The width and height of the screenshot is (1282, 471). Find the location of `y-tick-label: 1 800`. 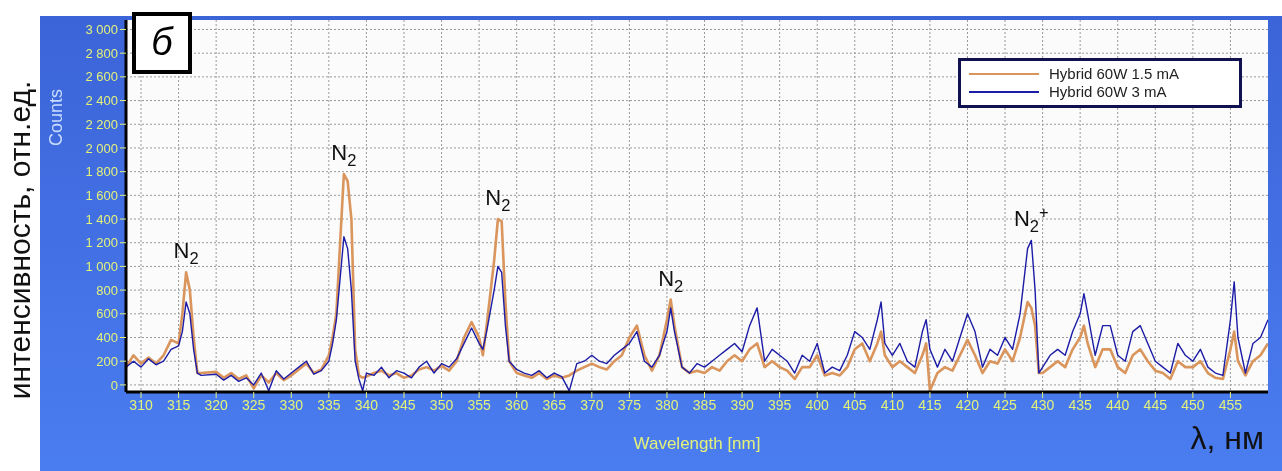

y-tick-label: 1 800 is located at coordinates (101, 172).